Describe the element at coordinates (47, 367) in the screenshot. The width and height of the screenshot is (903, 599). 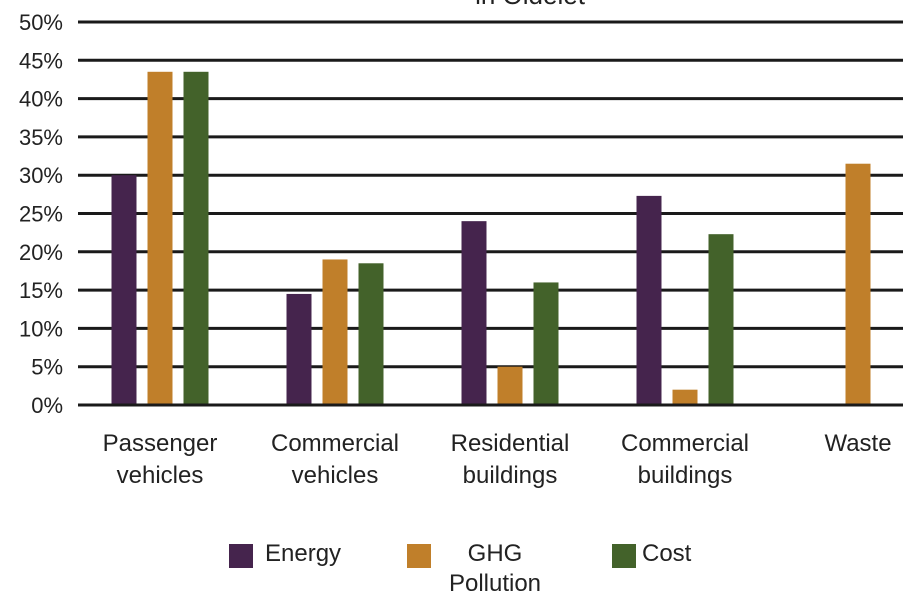
I see `y-tick-label: 5%` at that location.